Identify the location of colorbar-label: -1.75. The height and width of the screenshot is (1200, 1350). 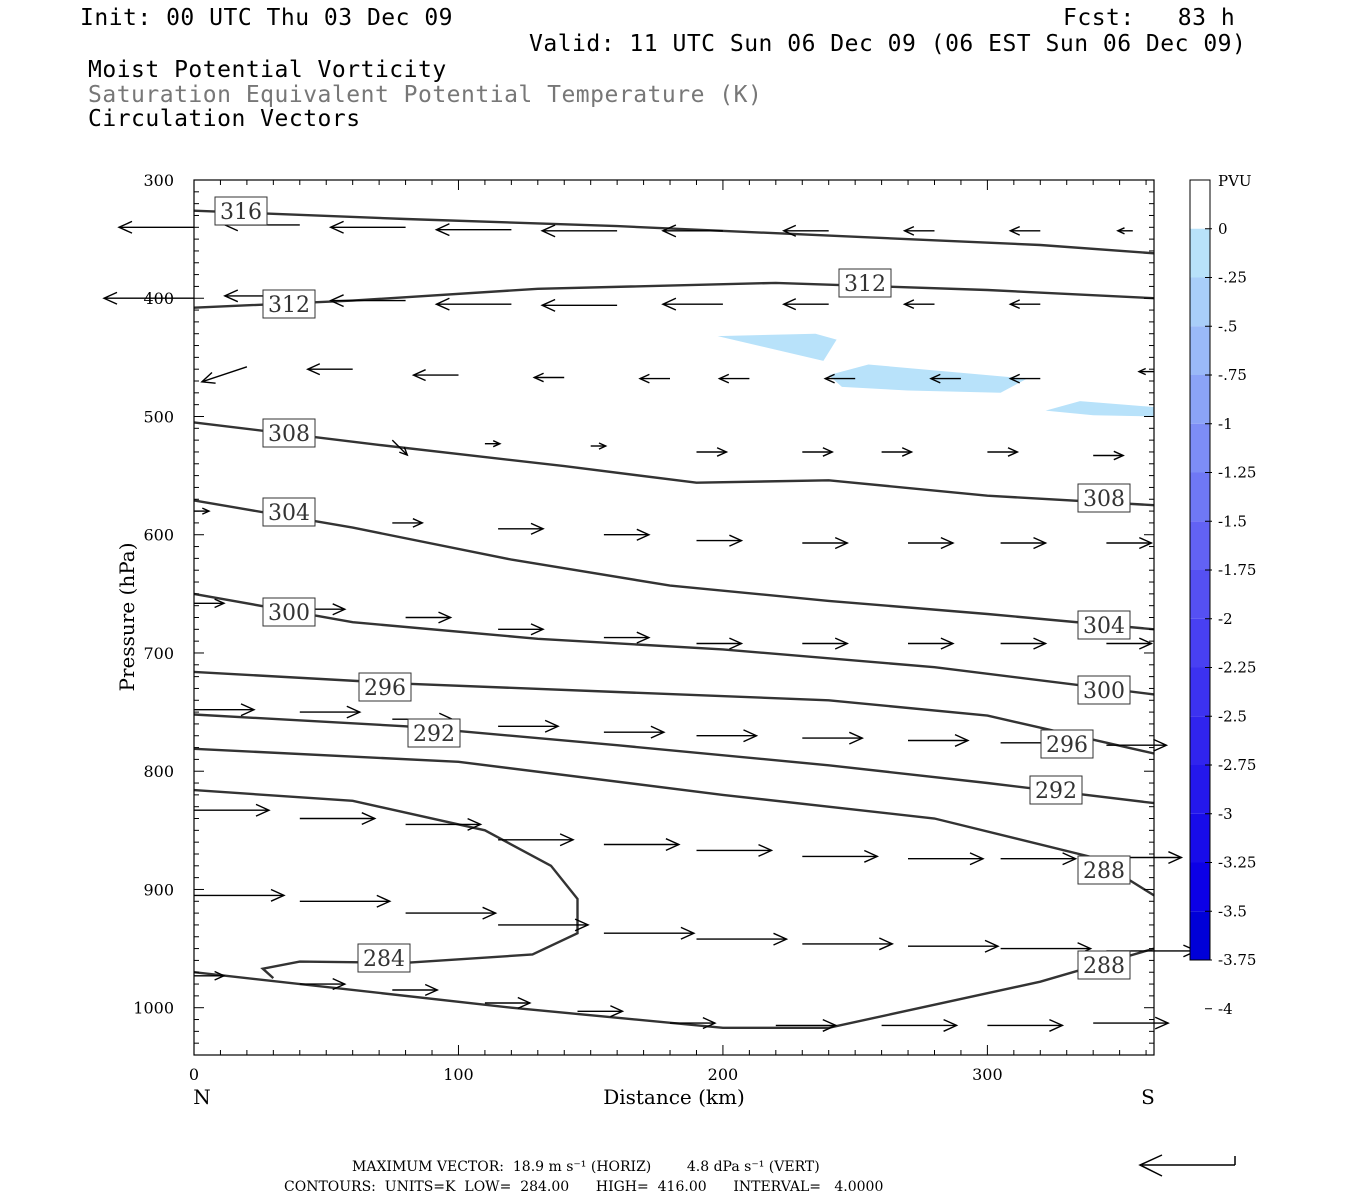
(1237, 570).